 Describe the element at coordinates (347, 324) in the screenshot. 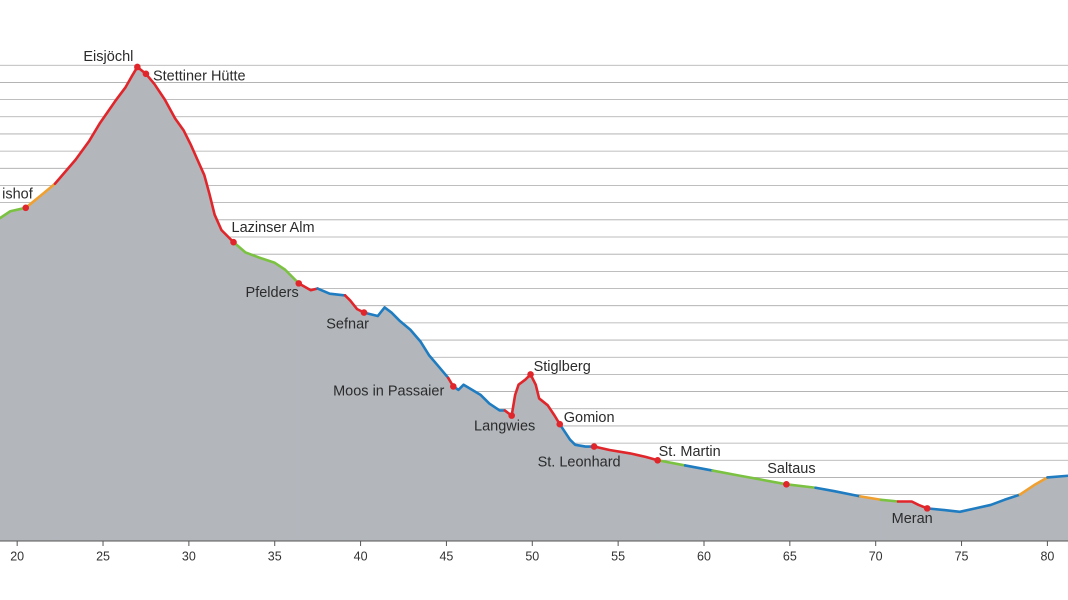

I see `waypoint-label: Sefnar` at that location.